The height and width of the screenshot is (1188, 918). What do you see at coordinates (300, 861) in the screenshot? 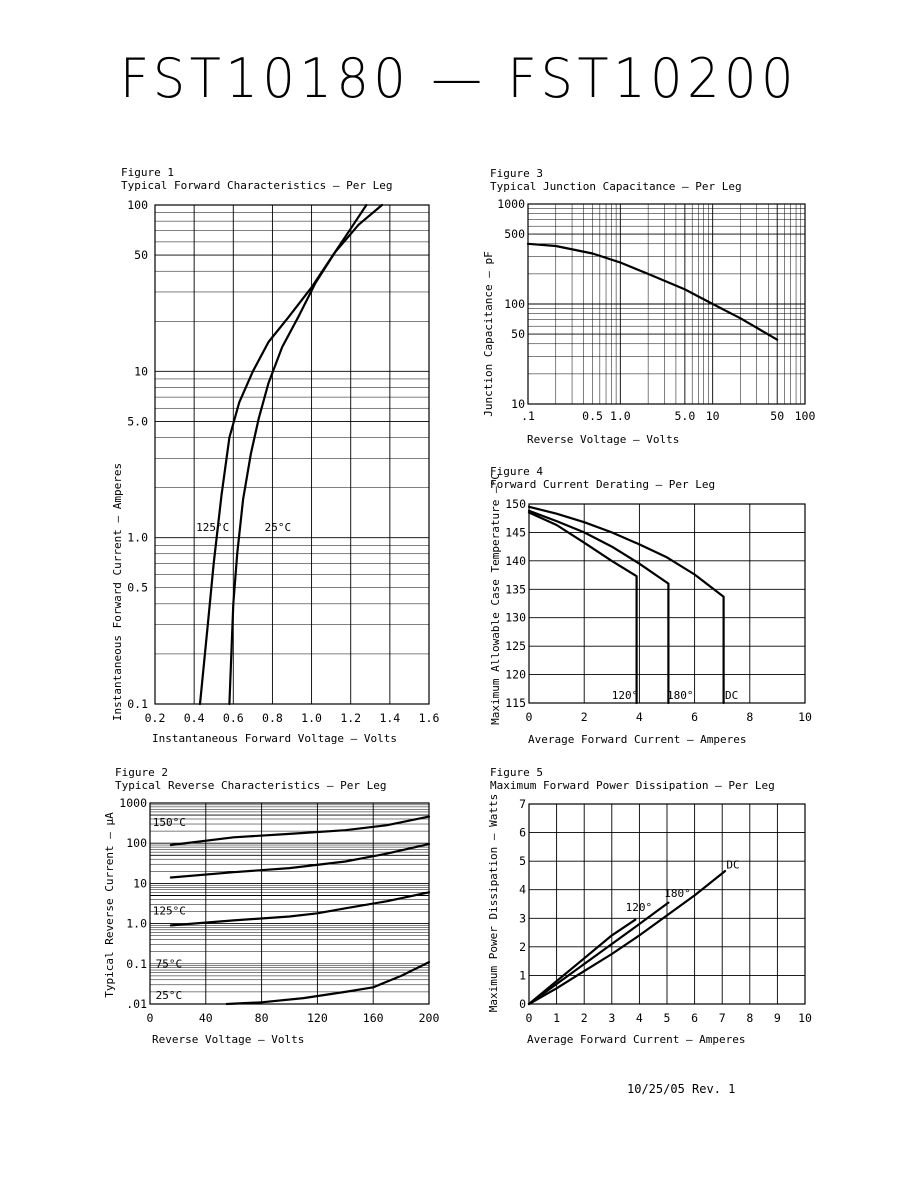
I see `series-line` at bounding box center [300, 861].